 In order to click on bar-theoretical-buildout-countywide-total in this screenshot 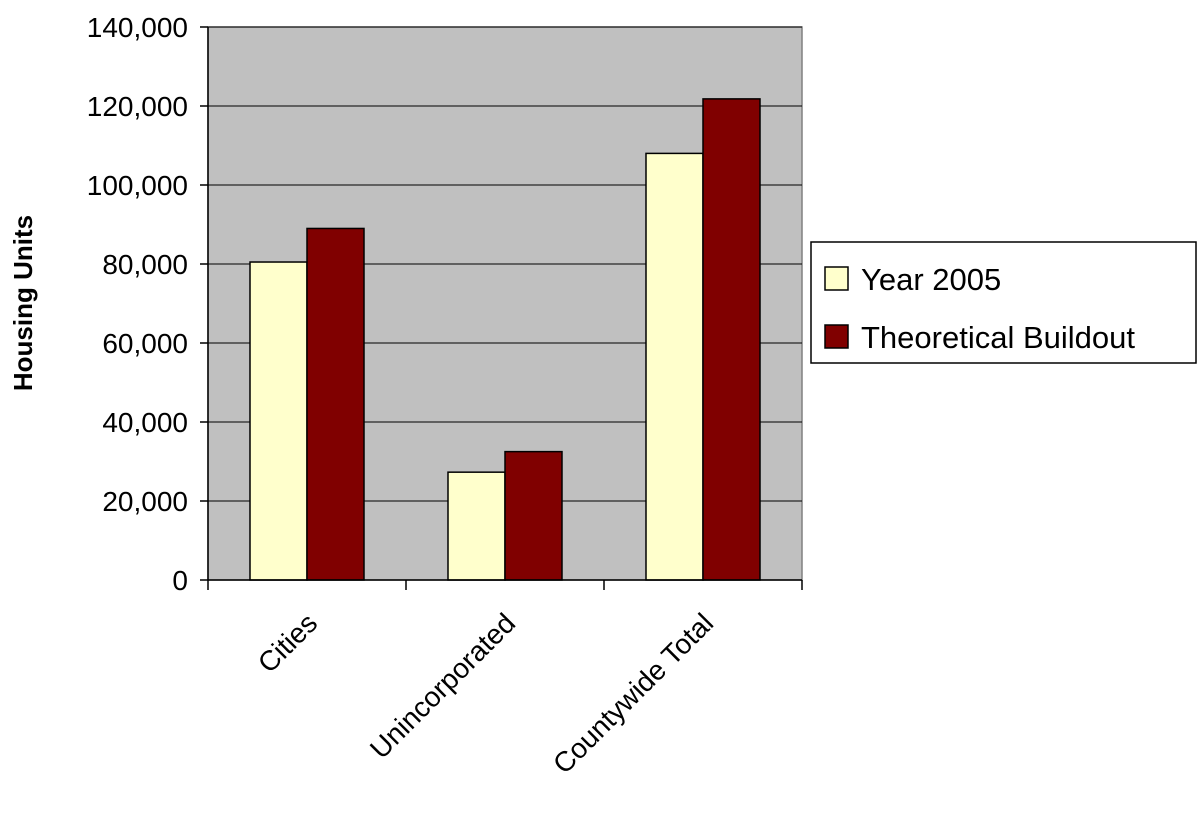, I will do `click(731, 339)`.